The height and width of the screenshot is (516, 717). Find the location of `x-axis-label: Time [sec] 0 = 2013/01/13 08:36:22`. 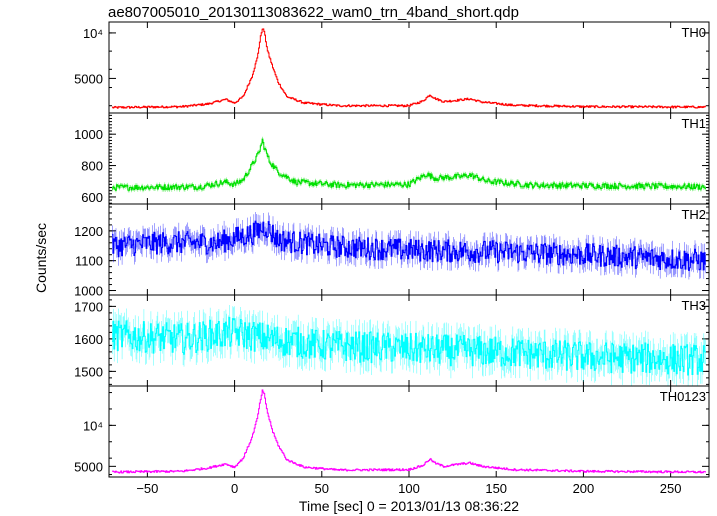

x-axis-label: Time [sec] 0 = 2013/01/13 08:36:22 is located at coordinates (409, 506).